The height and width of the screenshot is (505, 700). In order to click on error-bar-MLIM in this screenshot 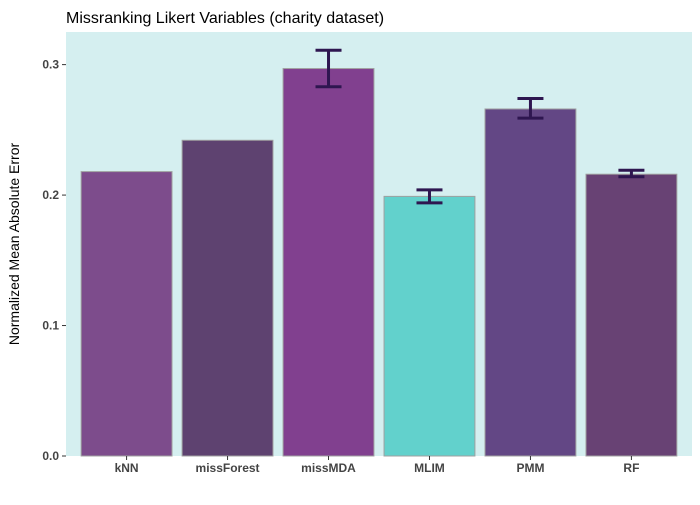, I will do `click(429, 196)`.